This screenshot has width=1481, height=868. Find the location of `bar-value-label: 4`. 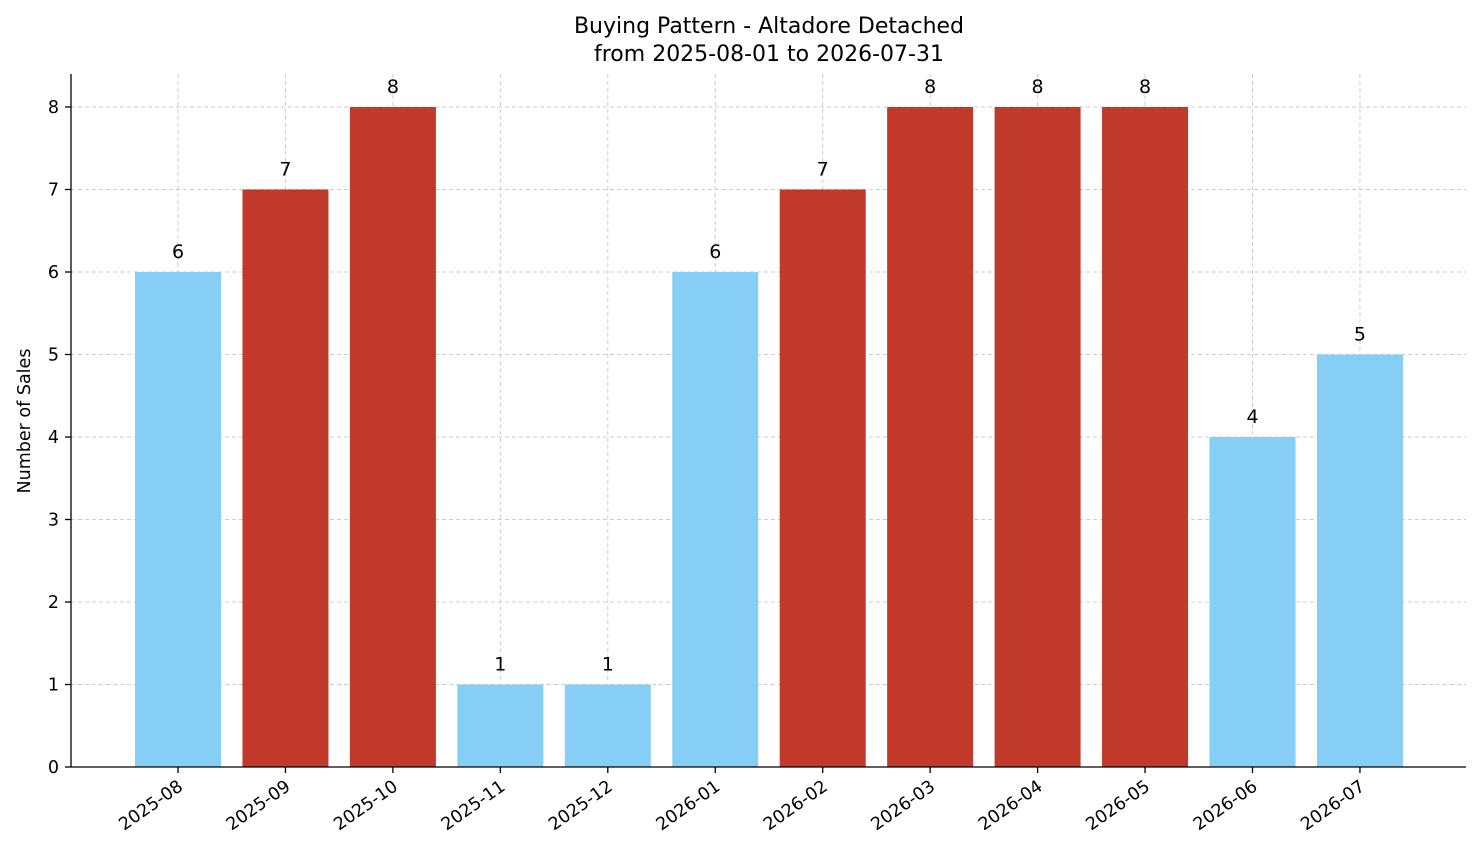

bar-value-label: 4 is located at coordinates (1252, 417).